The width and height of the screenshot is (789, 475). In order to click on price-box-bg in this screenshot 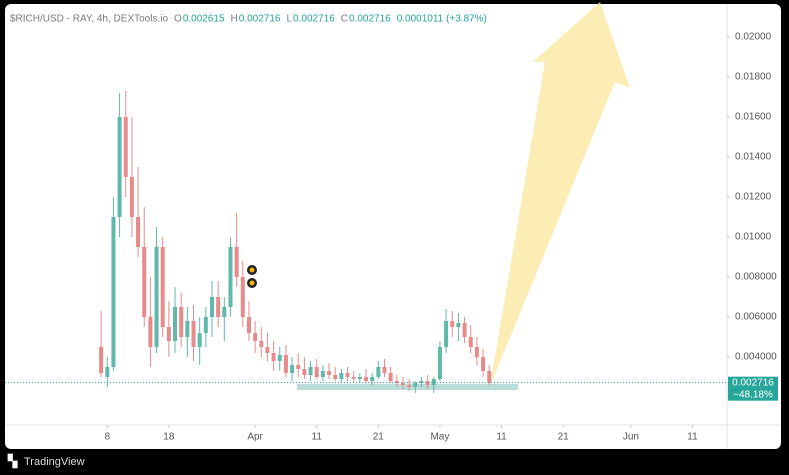, I will do `click(753, 388)`.